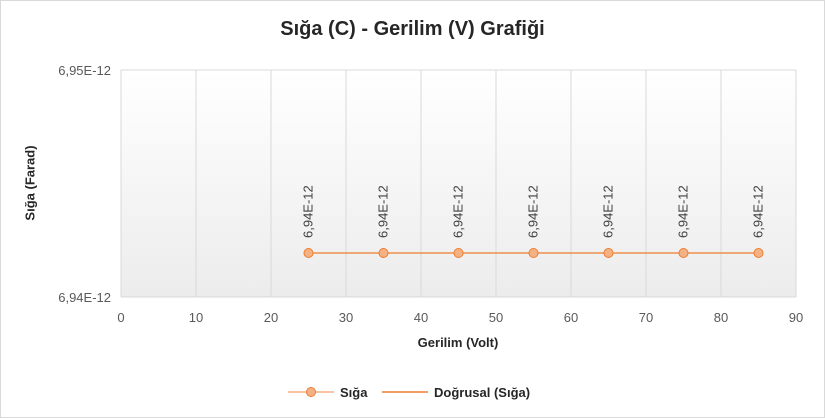 The image size is (825, 418). I want to click on x-tick-label: 80, so click(721, 317).